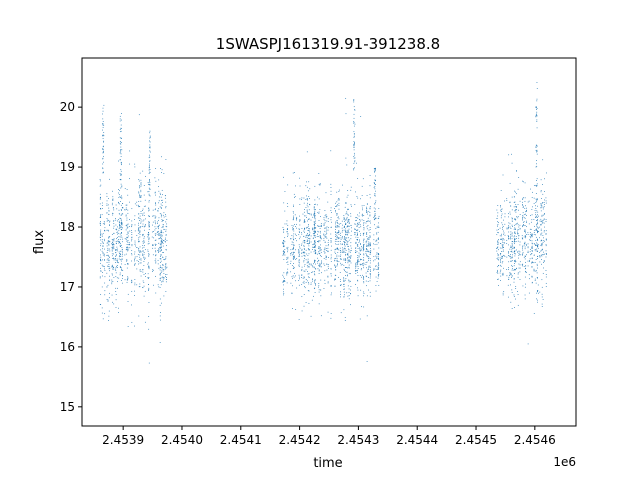  I want to click on x-tick-label: 2.4546, so click(535, 440).